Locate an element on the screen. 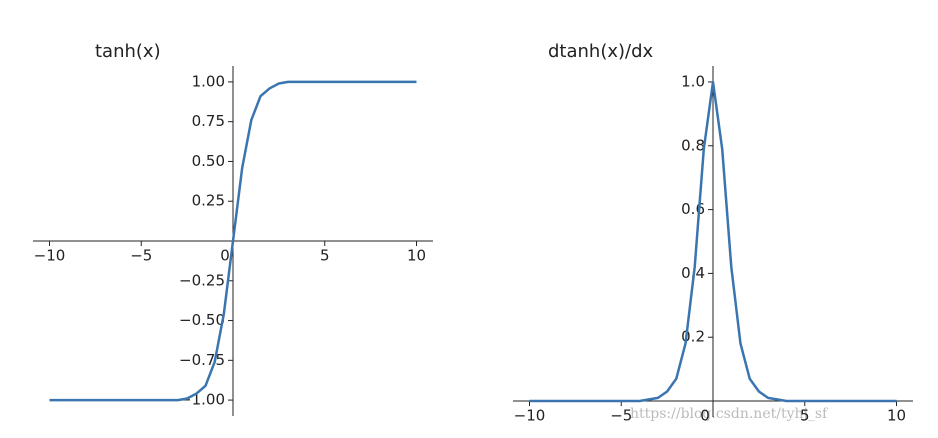 Image resolution: width=938 pixels, height=438 pixels. y-tick-label: −0.50 is located at coordinates (202, 320).